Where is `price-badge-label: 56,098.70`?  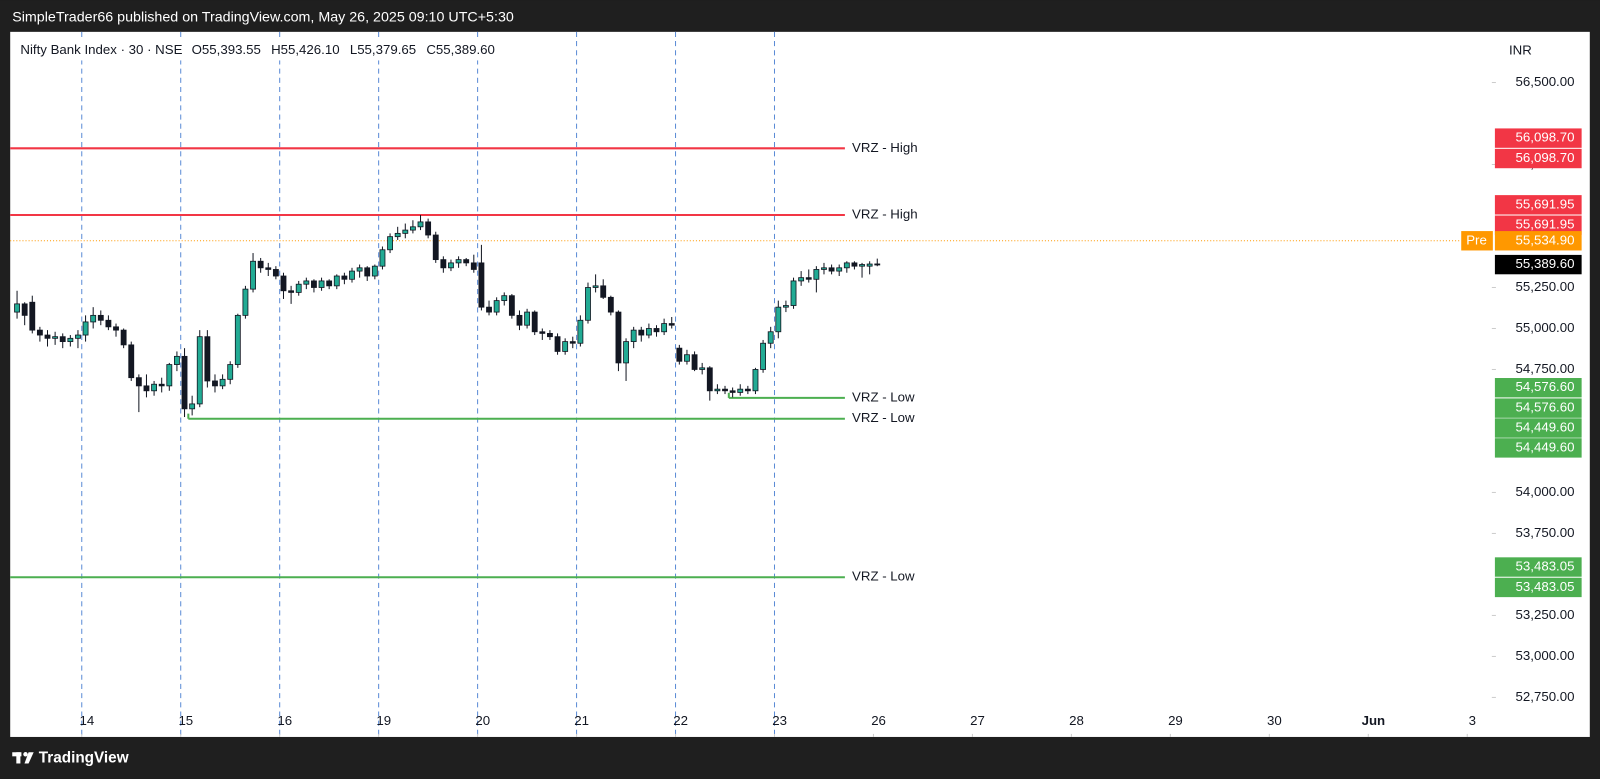 price-badge-label: 56,098.70 is located at coordinates (1545, 137).